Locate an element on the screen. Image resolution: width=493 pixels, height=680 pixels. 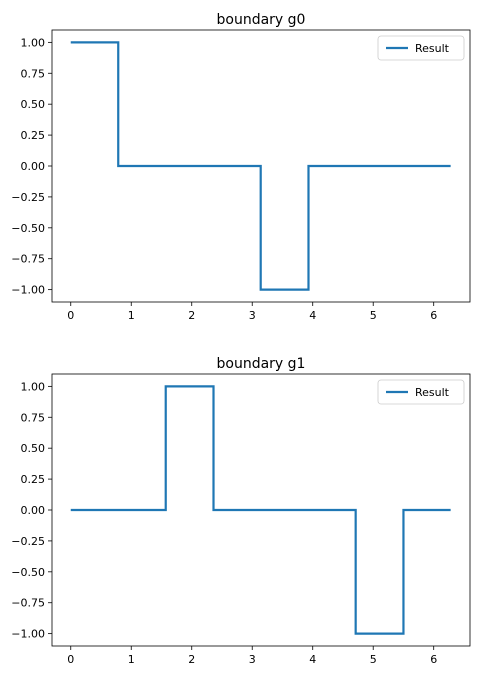
chart-title: boundary g1 is located at coordinates (261, 364).